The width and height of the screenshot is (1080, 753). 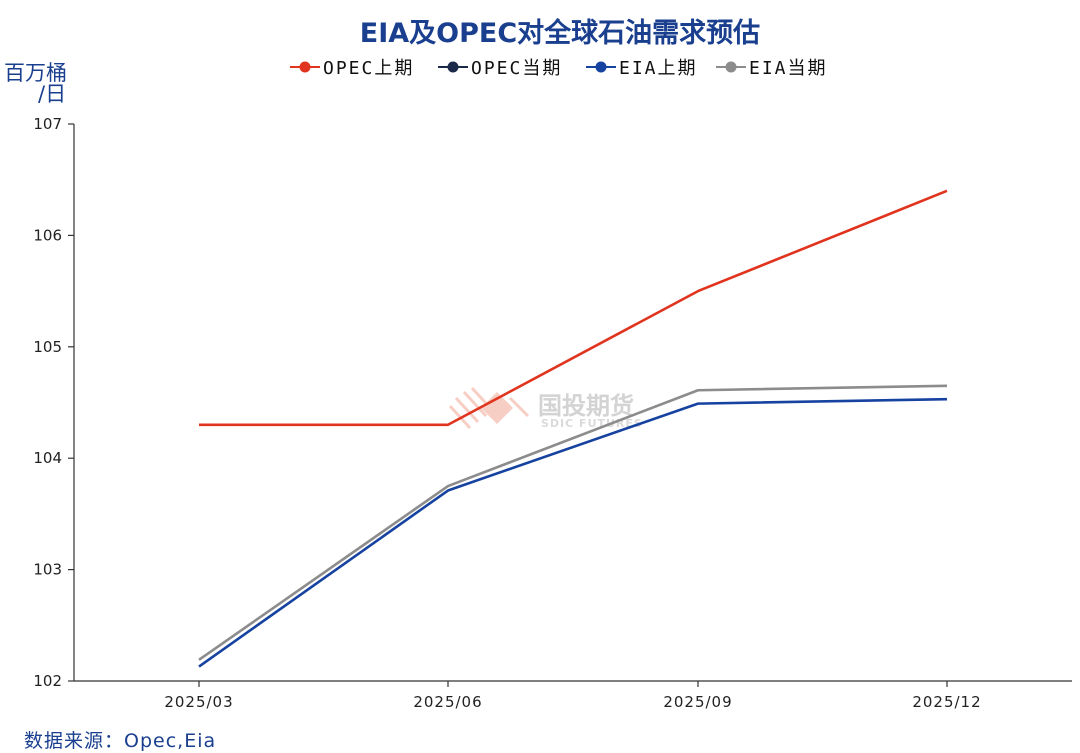 I want to click on y-tick-label: 106, so click(x=47, y=235).